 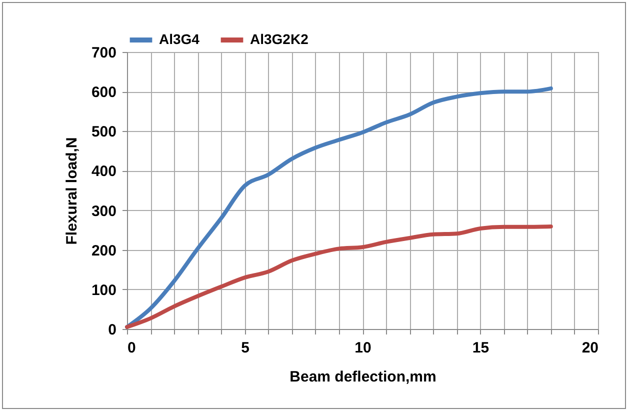 I want to click on x-tick-label: 10, so click(x=363, y=348).